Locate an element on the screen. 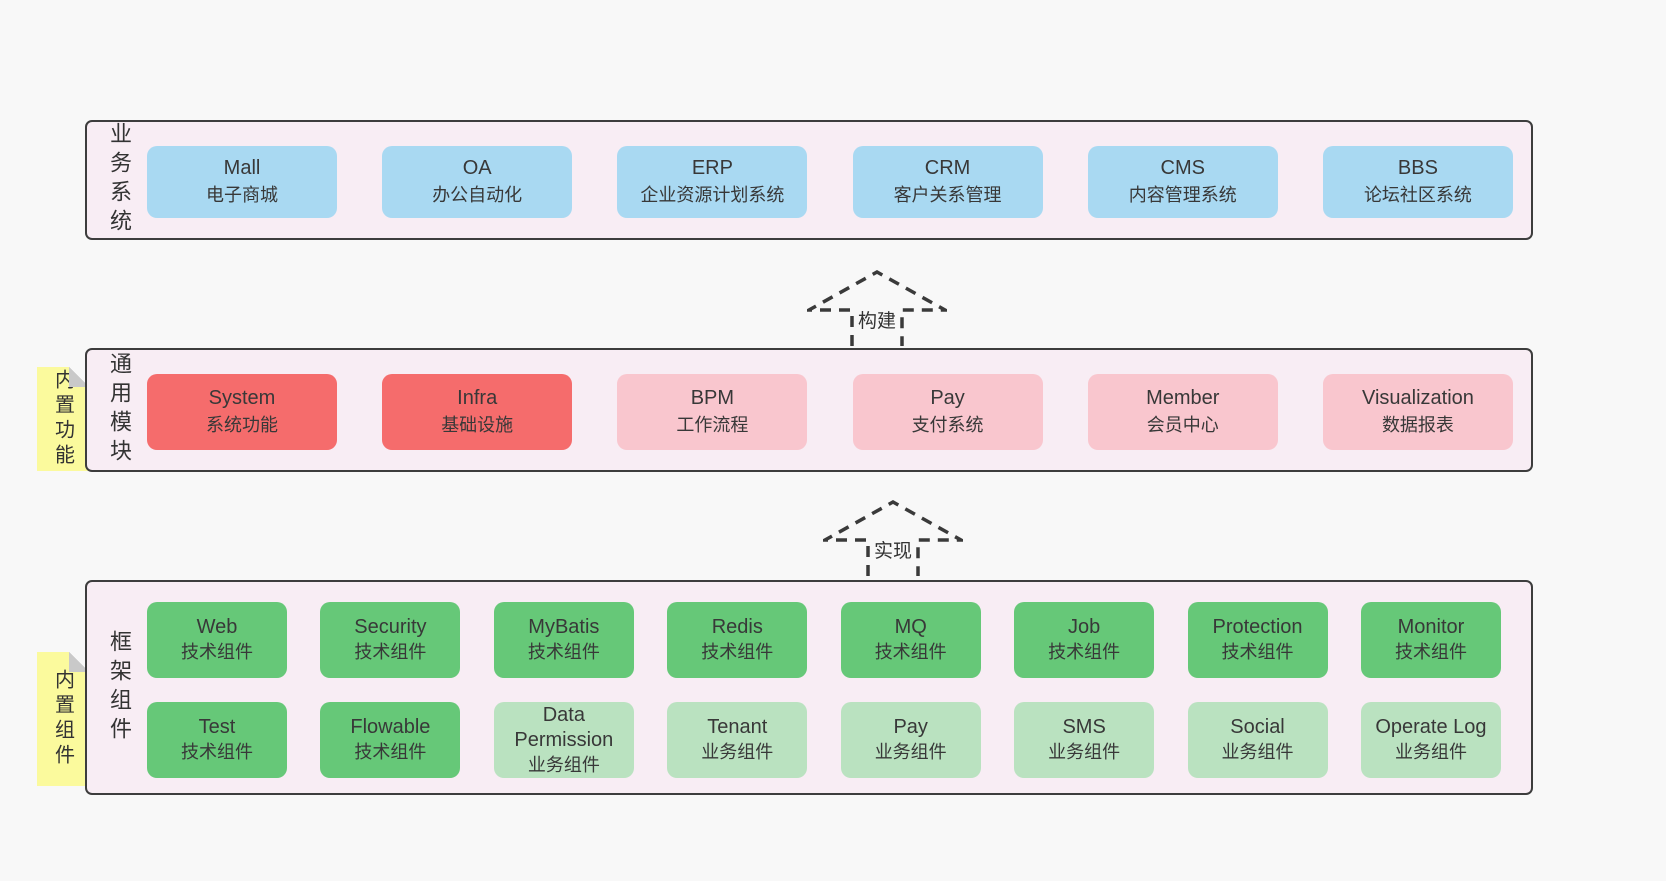  box-social: Social 业务组件 is located at coordinates (1257, 740).